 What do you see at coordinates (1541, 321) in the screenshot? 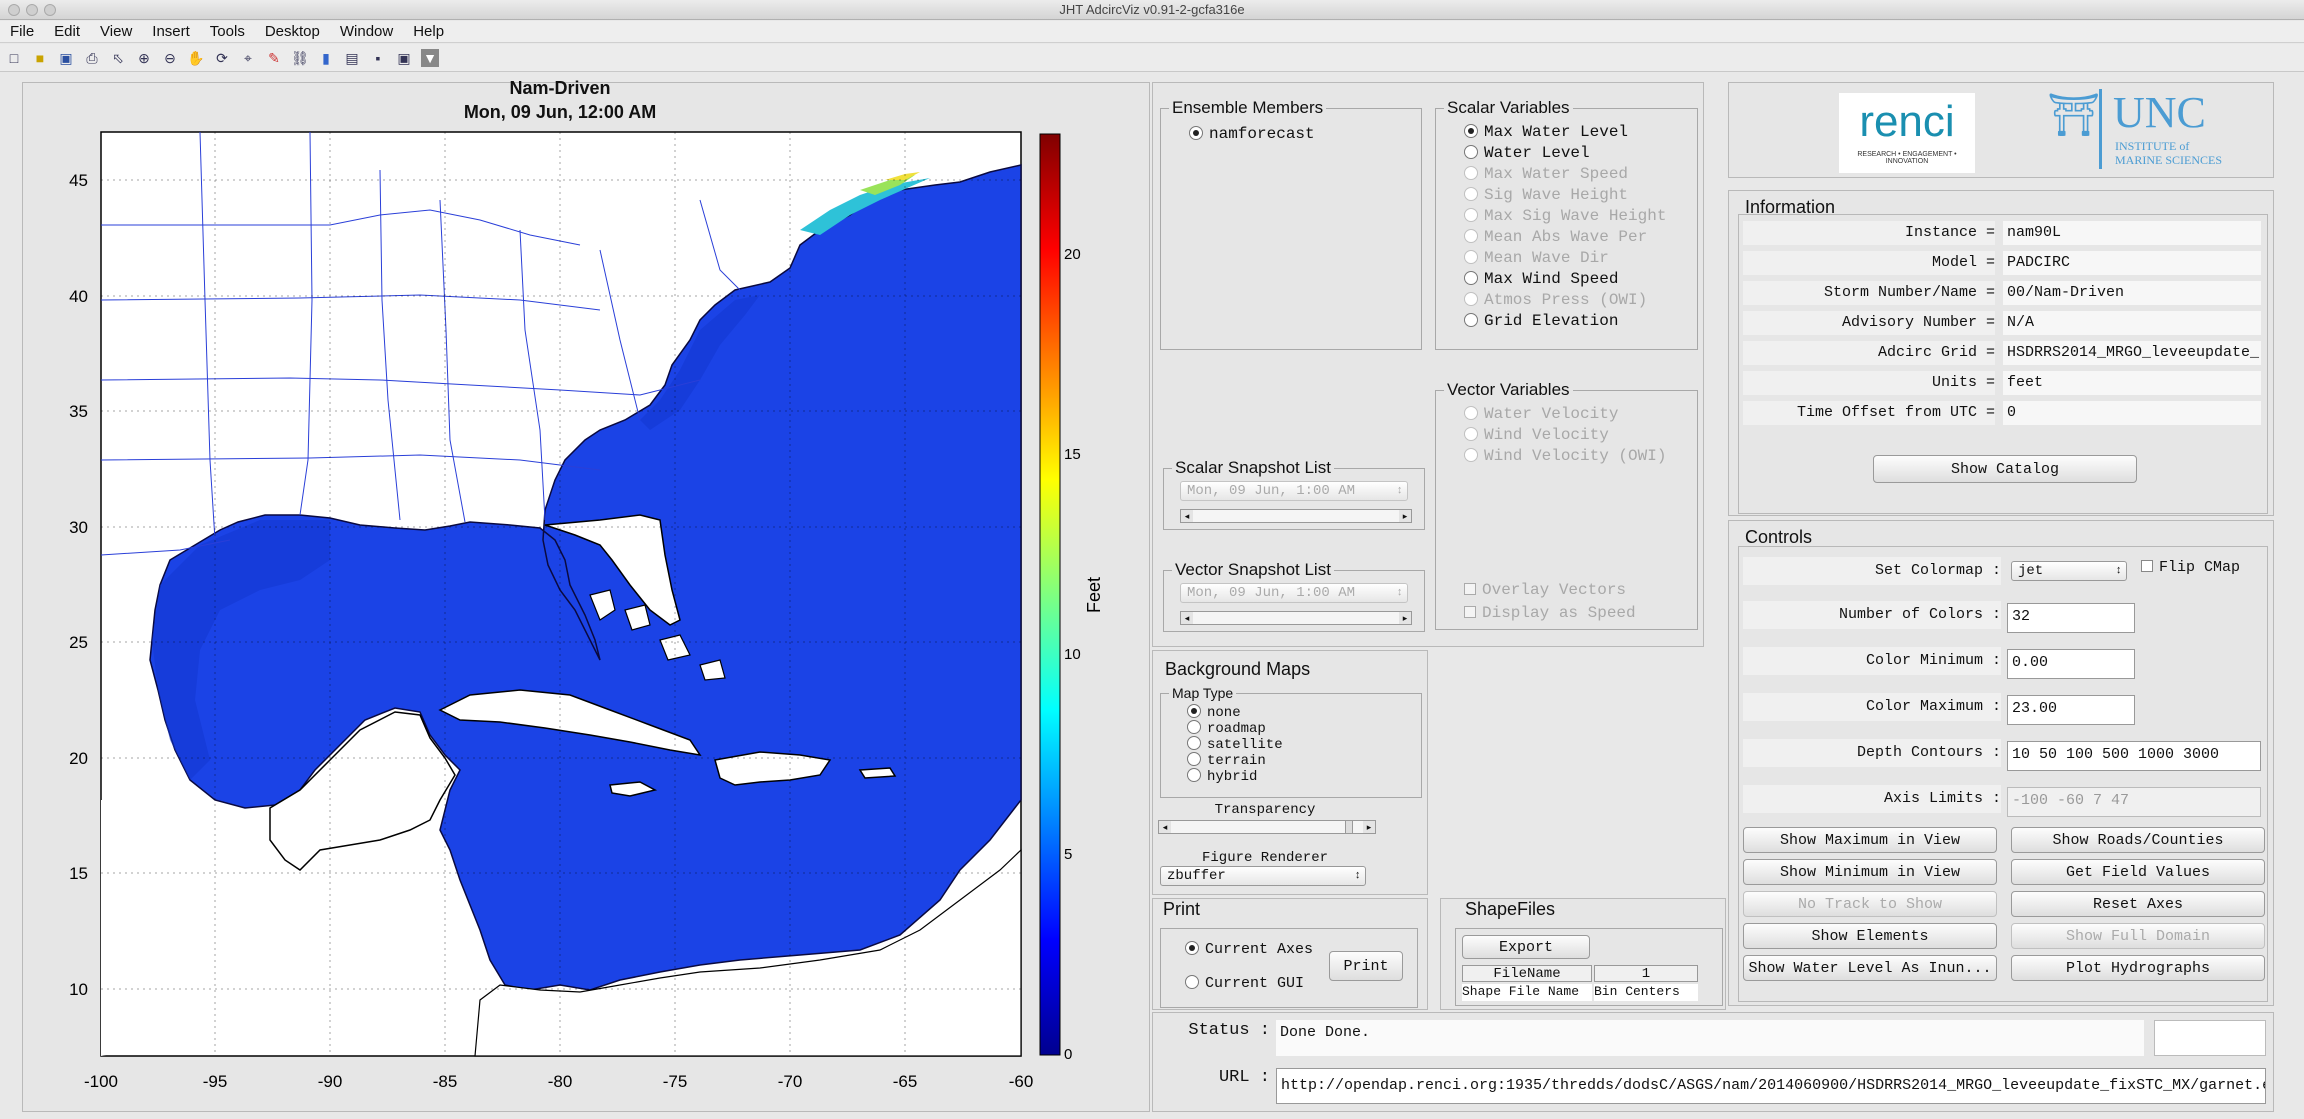
I see `radio-grid-elevation: Grid Elevation` at bounding box center [1541, 321].